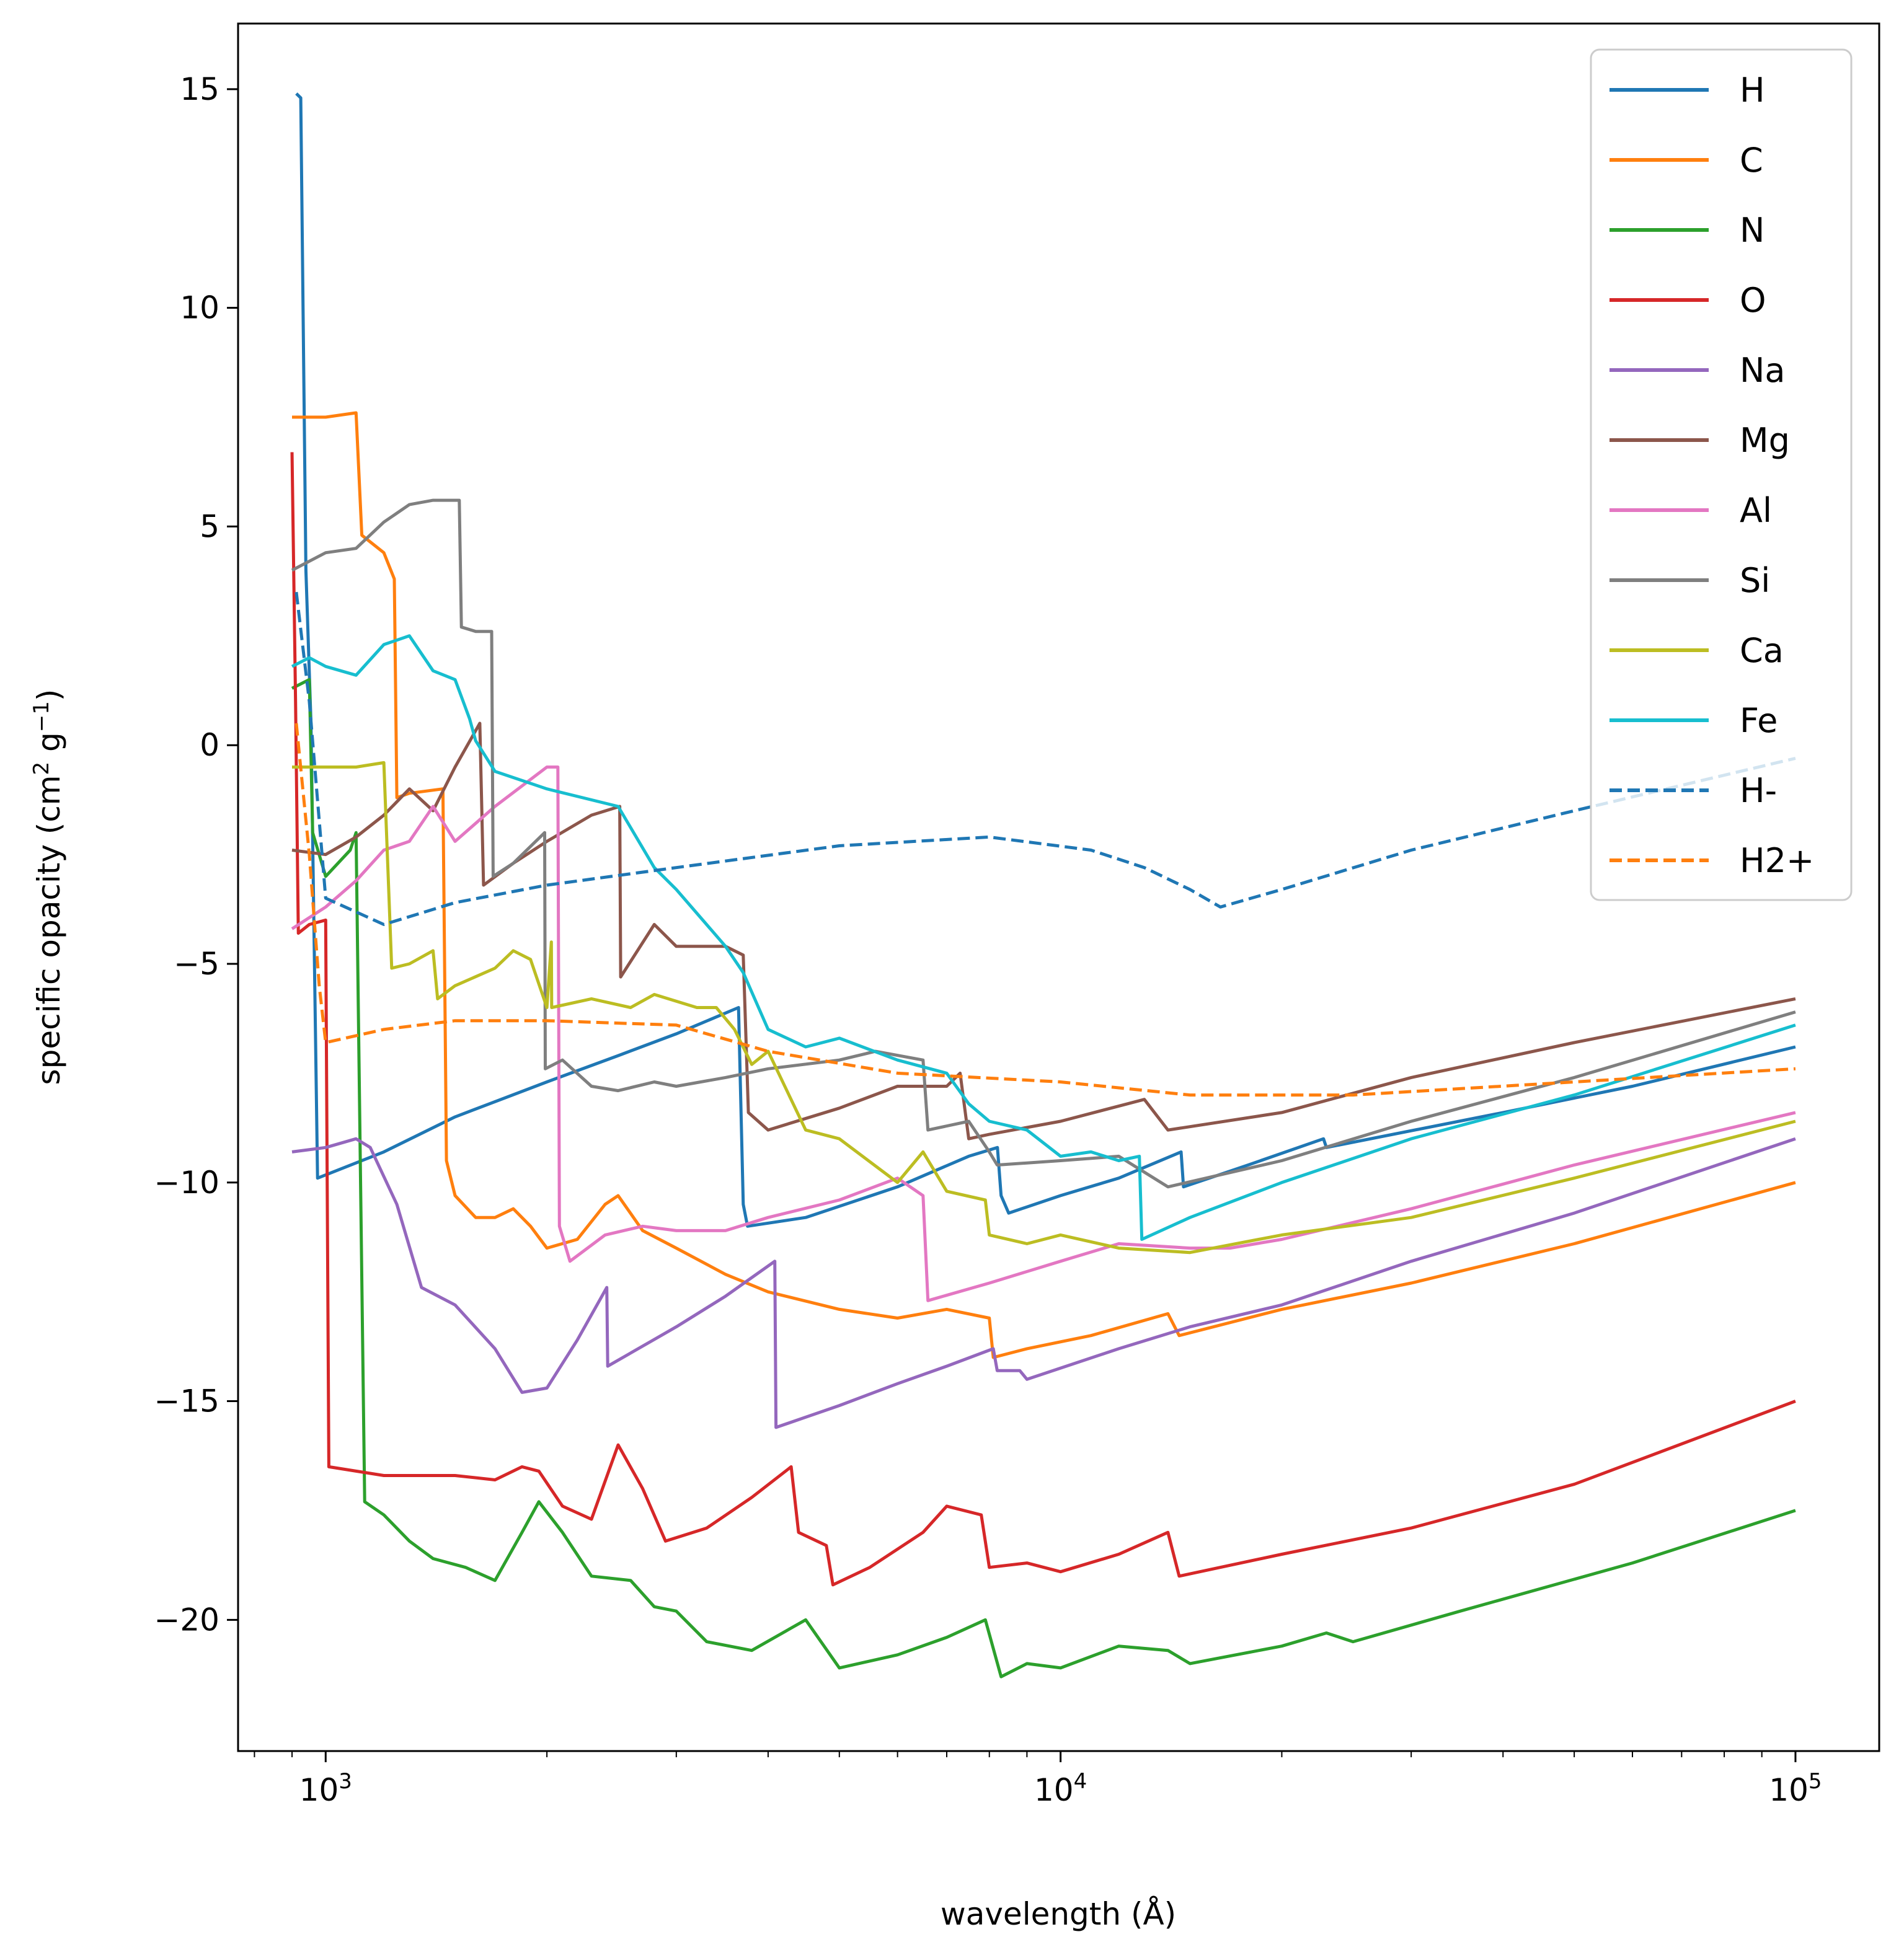  I want to click on y-tick-label: −10, so click(186, 1183).